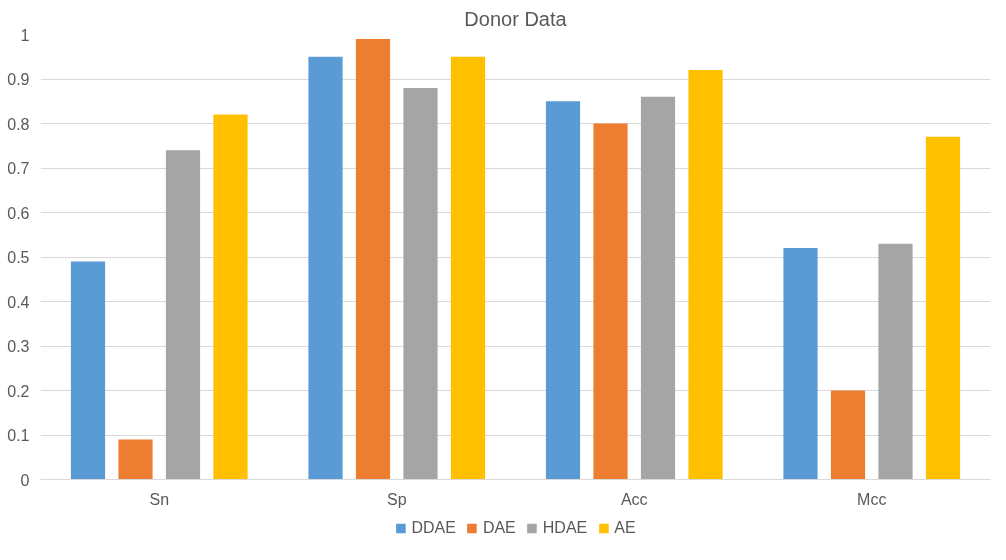 Image resolution: width=1006 pixels, height=560 pixels. I want to click on y-tick-label: 0.8, so click(18, 124).